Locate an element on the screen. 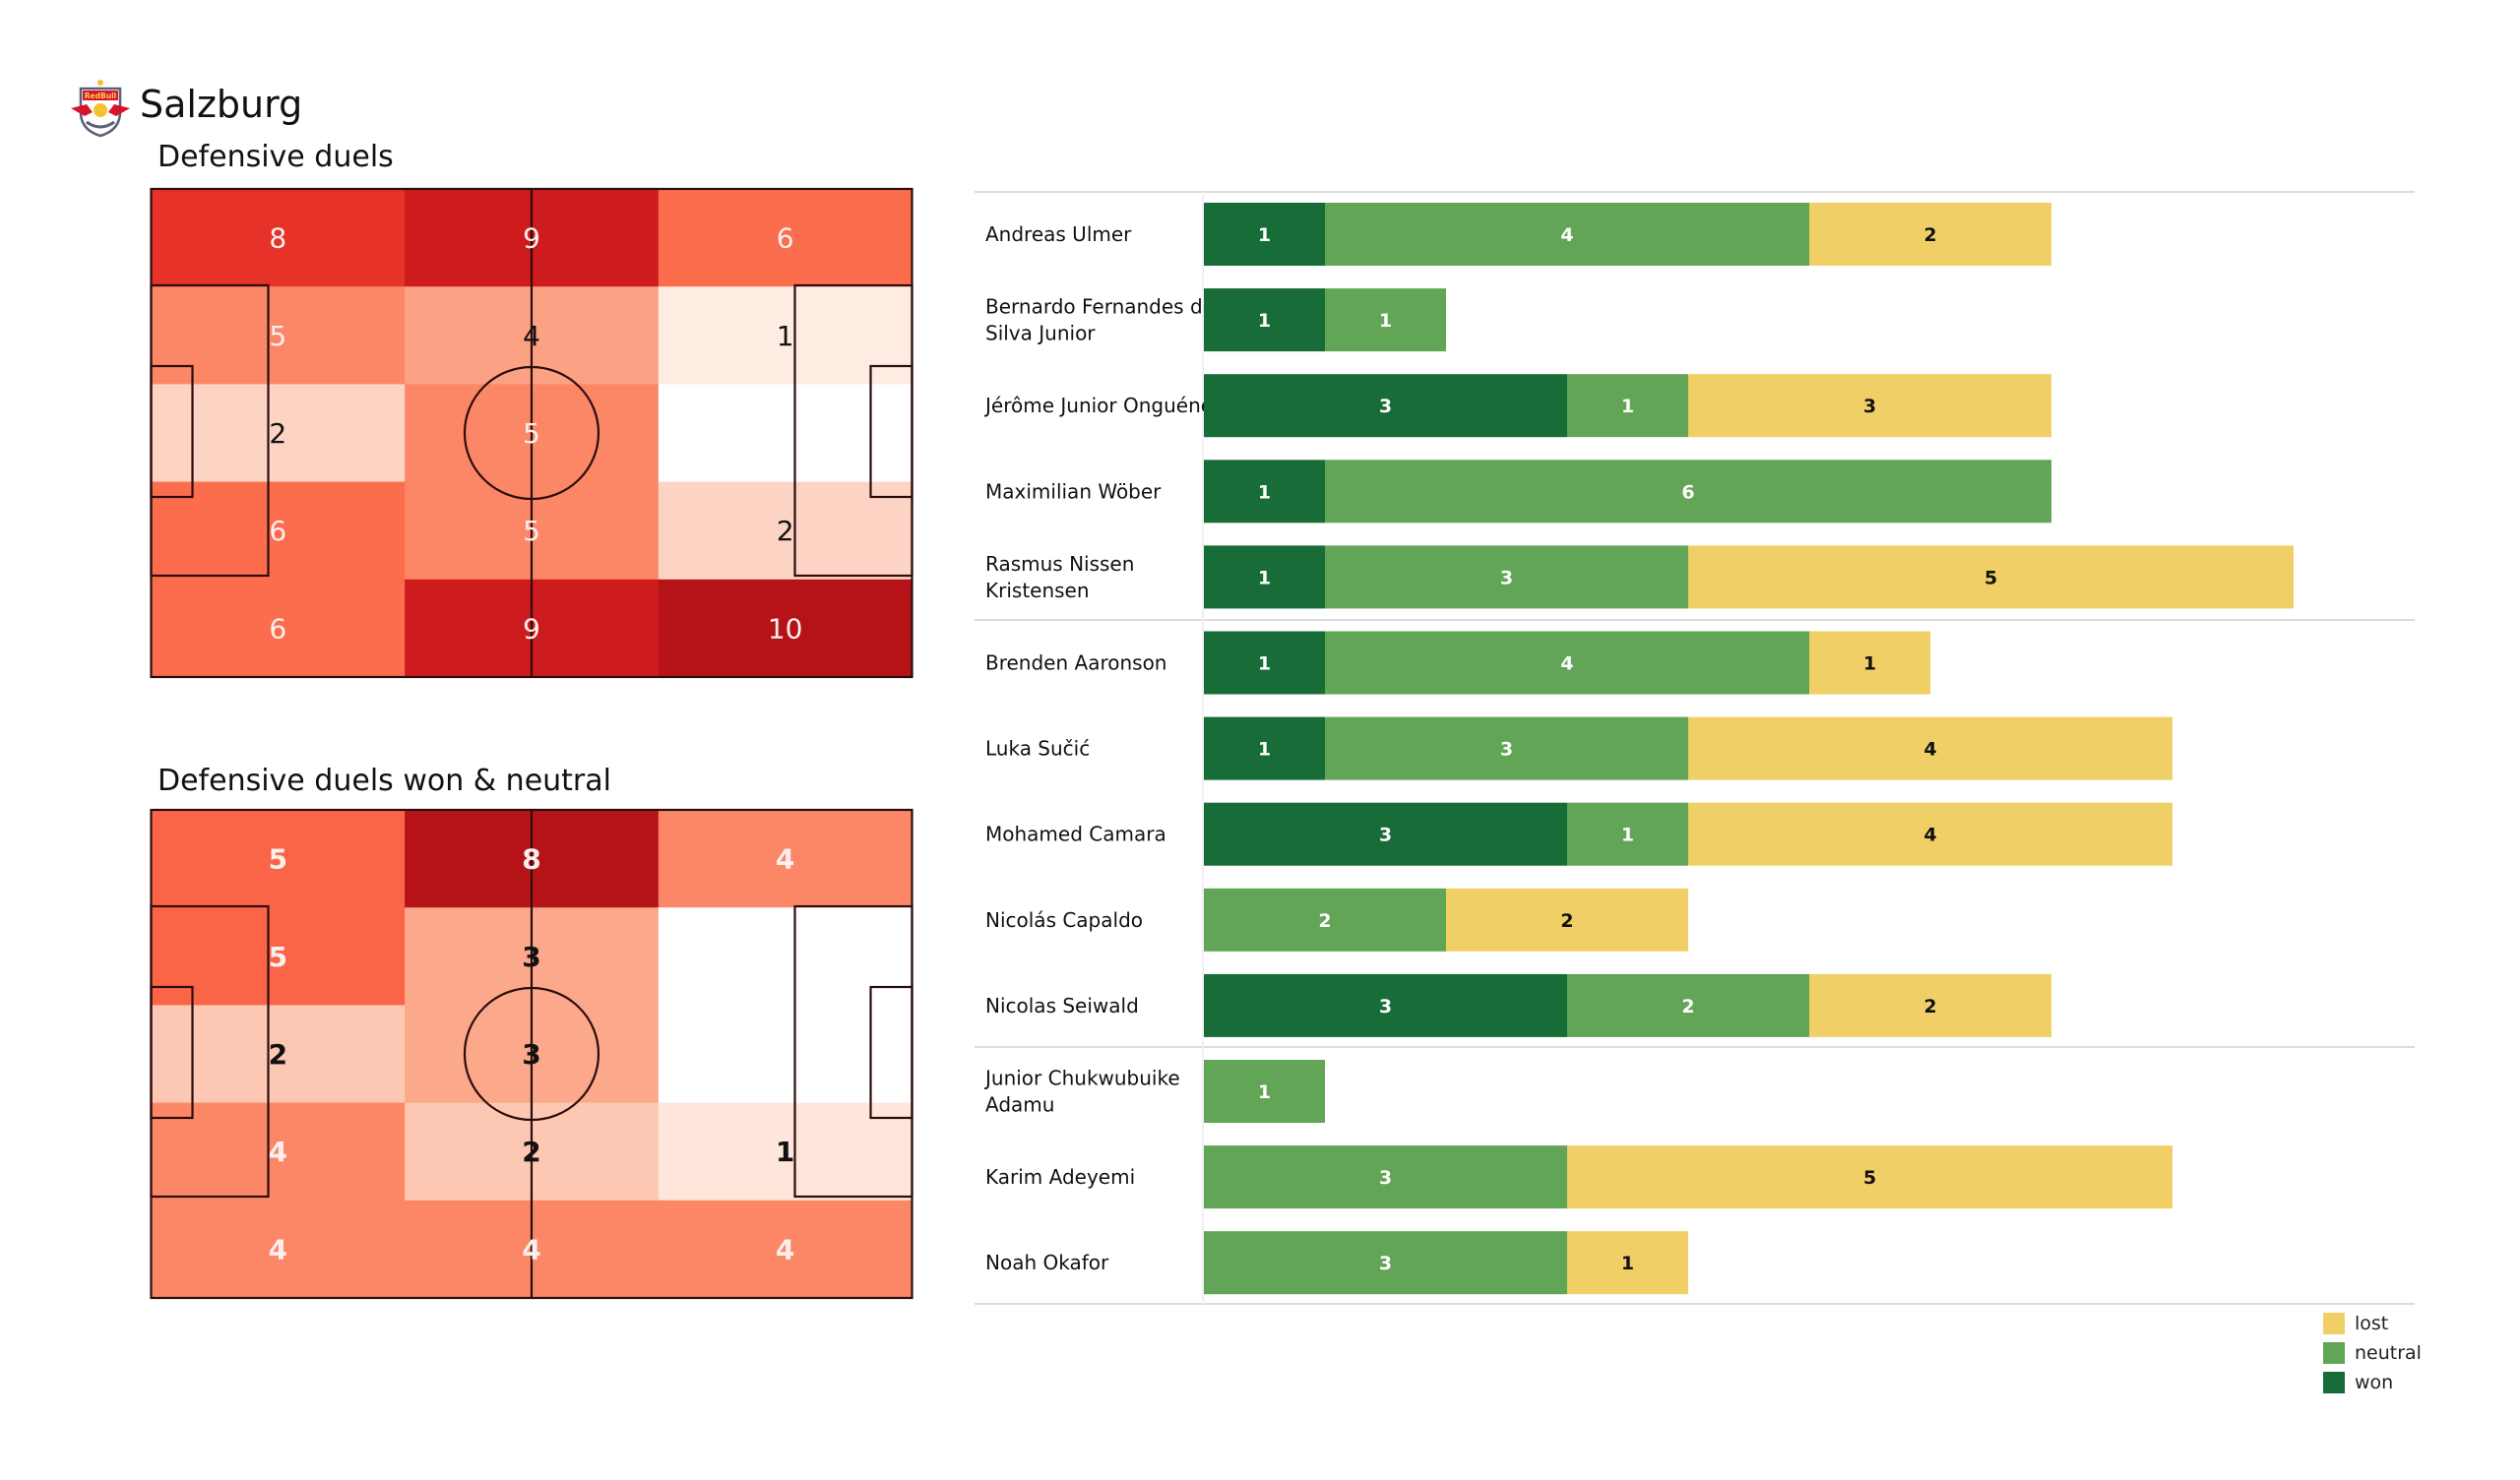 The height and width of the screenshot is (1480, 2520). legend-item-won: won is located at coordinates (2358, 1382).